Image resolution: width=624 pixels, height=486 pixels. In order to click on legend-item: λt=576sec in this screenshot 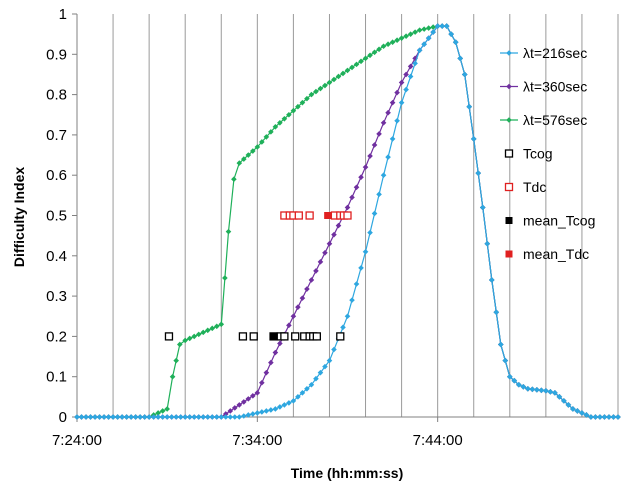, I will do `click(543, 120)`.